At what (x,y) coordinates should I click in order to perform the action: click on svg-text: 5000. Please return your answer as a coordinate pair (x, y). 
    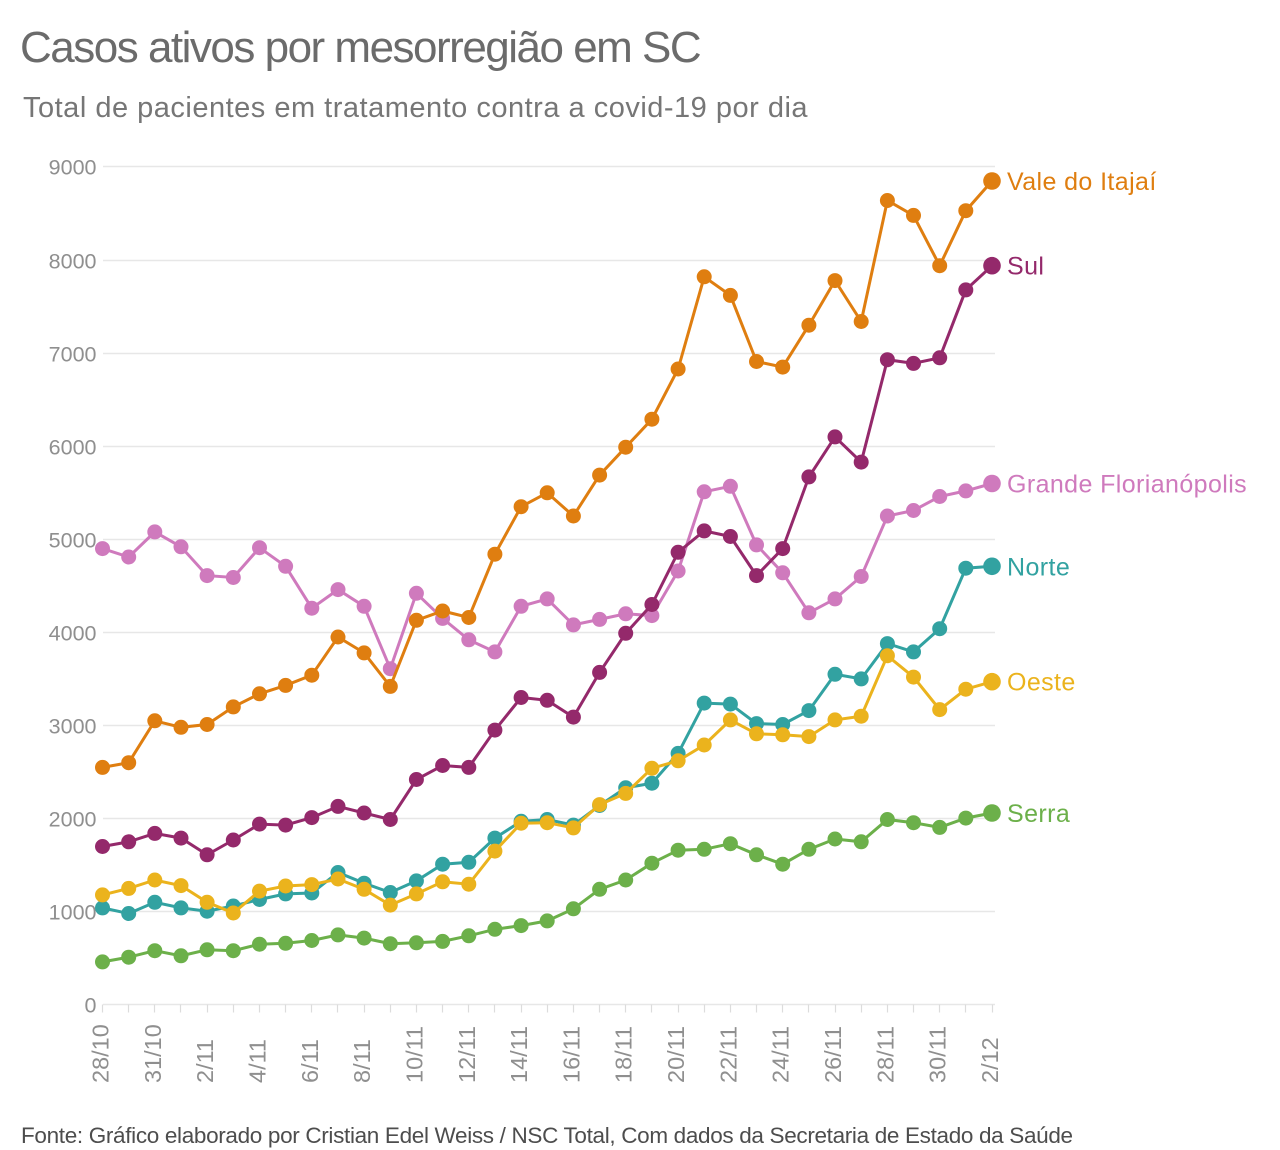
    Looking at the image, I should click on (73, 541).